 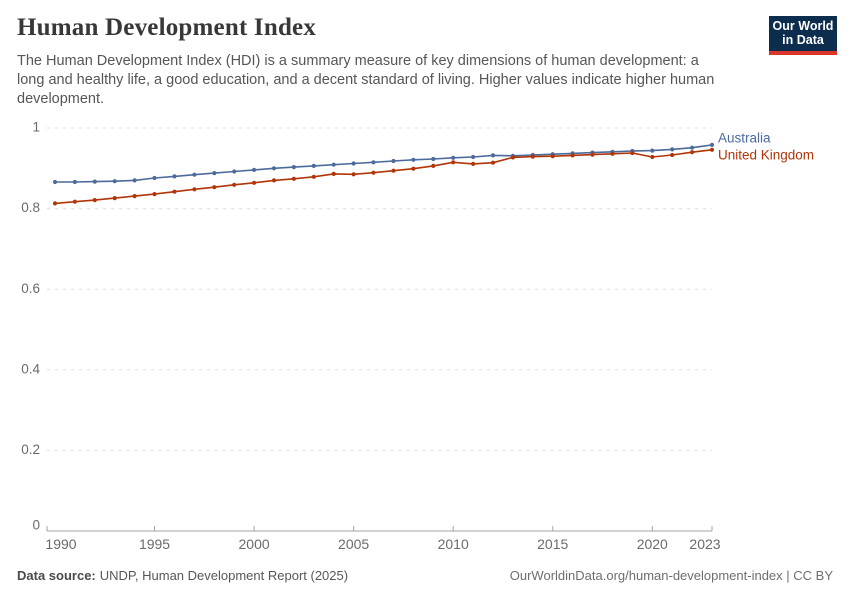 I want to click on x-tick-label: 1995, so click(x=154, y=544).